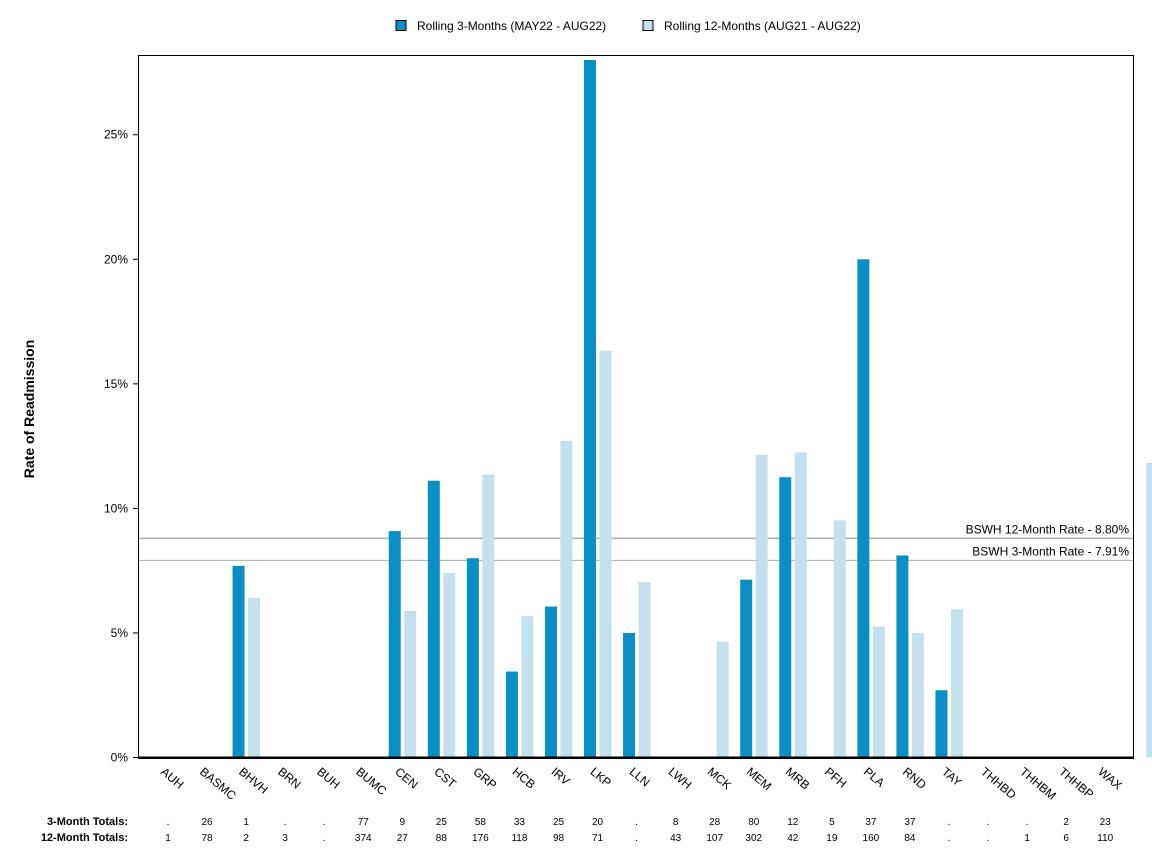 Image resolution: width=1152 pixels, height=864 pixels. Describe the element at coordinates (121, 446) in the screenshot. I see `y-axis: 0% 5% 10% 15% 20% 25%` at that location.